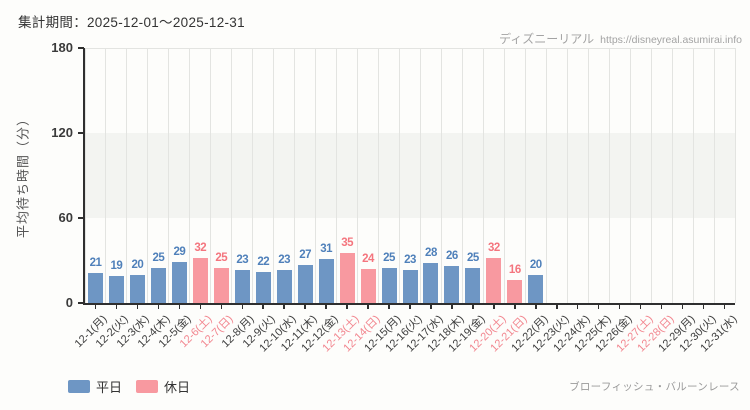 The width and height of the screenshot is (750, 410). I want to click on bar-value-label: 23, so click(284, 260).